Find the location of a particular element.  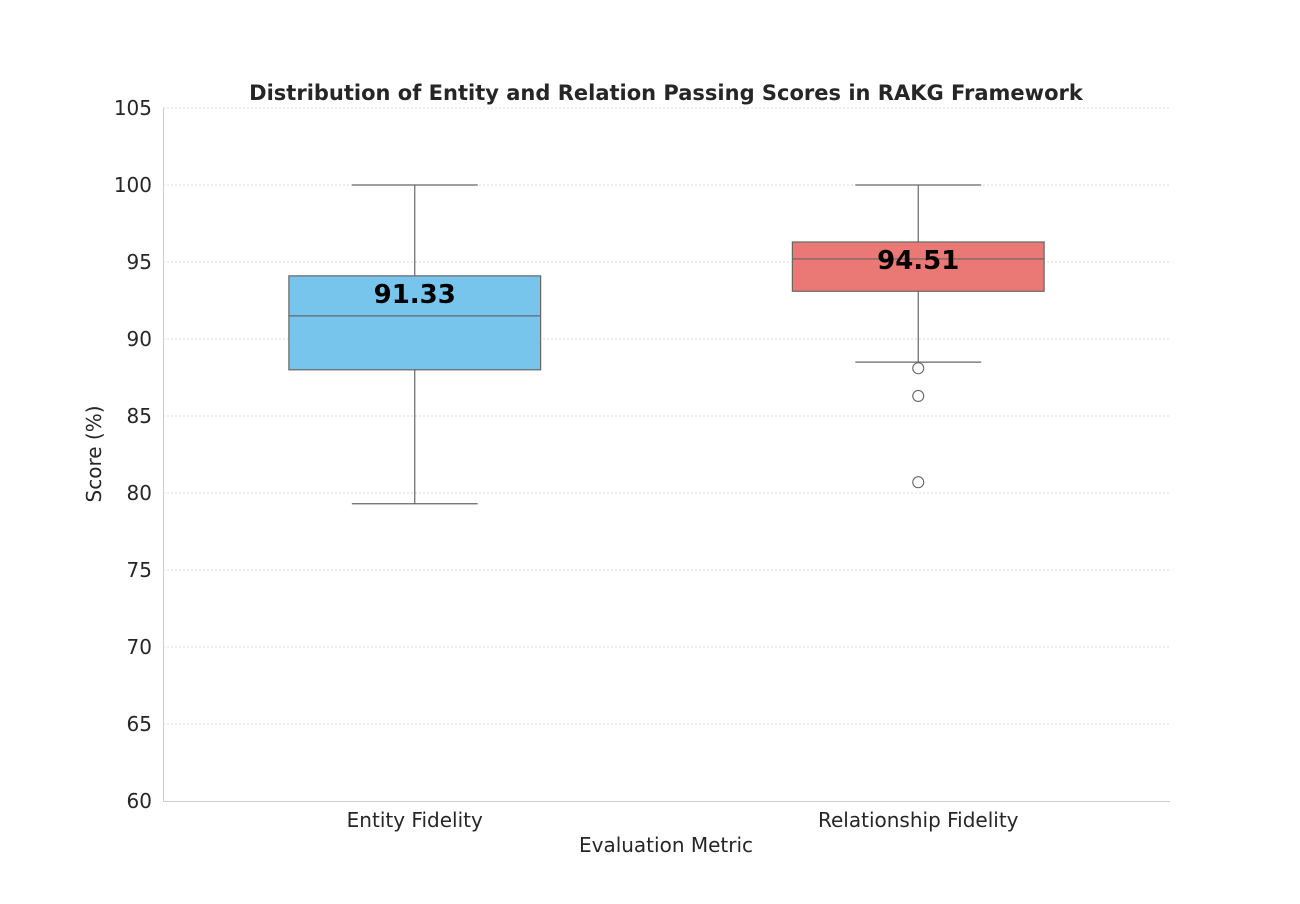

y-tick-label: 85 is located at coordinates (139, 416).